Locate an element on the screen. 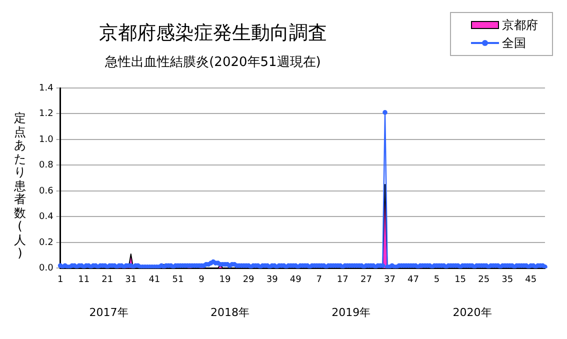  legend-label: 全国 is located at coordinates (514, 43).